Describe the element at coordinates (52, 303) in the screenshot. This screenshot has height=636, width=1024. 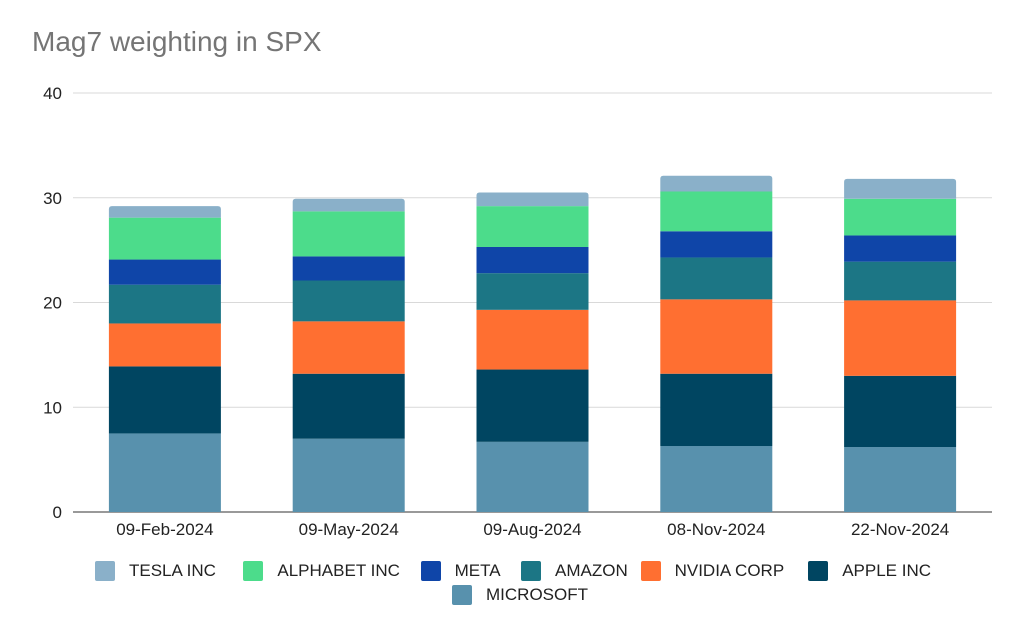
I see `y-tick-label: 20` at that location.